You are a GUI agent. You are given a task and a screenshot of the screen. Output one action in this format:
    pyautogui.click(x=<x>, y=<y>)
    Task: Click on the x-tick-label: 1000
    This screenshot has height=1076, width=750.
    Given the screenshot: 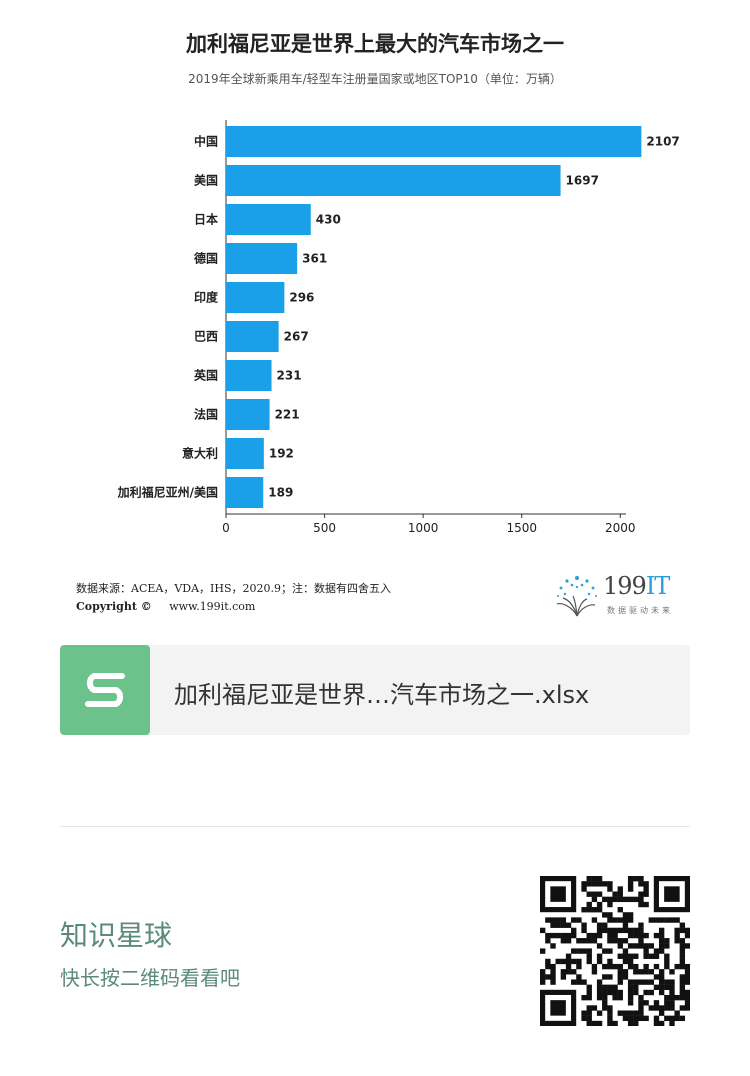 What is the action you would take?
    pyautogui.click(x=423, y=528)
    